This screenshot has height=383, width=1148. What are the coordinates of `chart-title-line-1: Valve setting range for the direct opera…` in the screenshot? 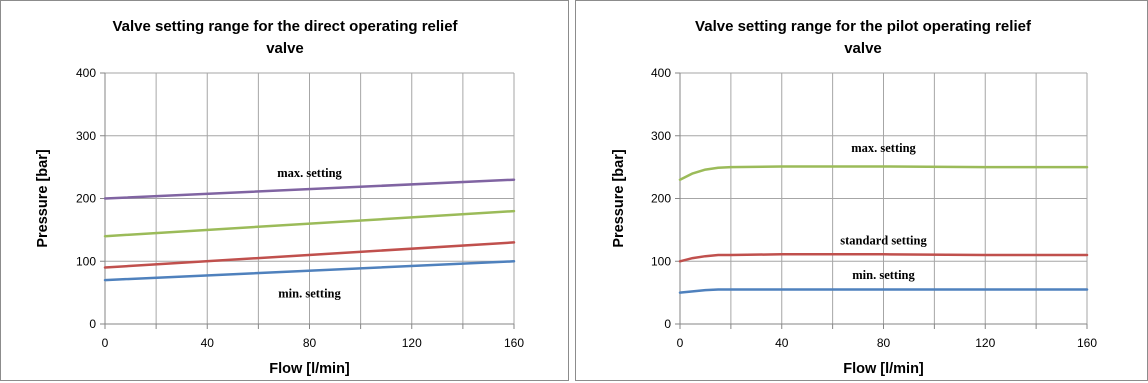 It's located at (285, 26).